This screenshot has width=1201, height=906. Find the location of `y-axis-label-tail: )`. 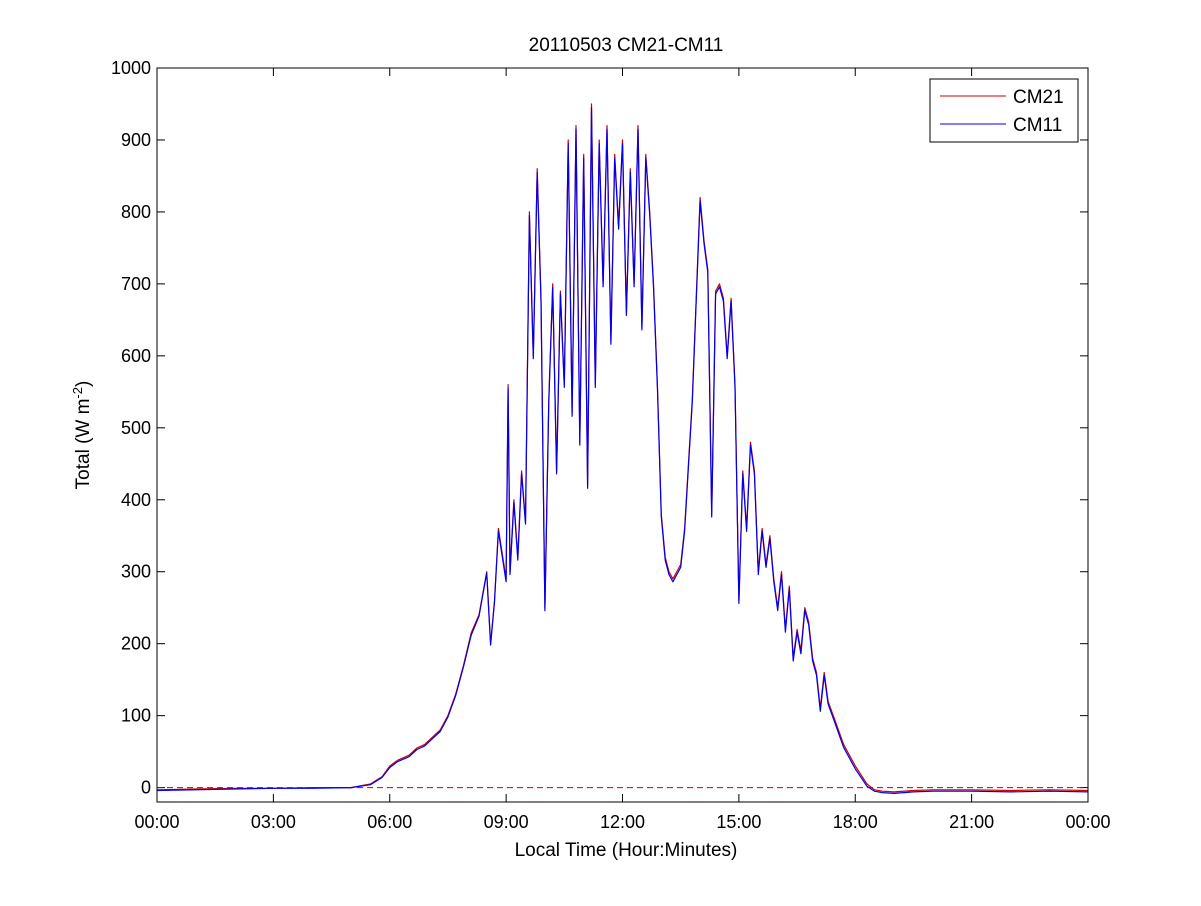

y-axis-label-tail: ) is located at coordinates (83, 384).